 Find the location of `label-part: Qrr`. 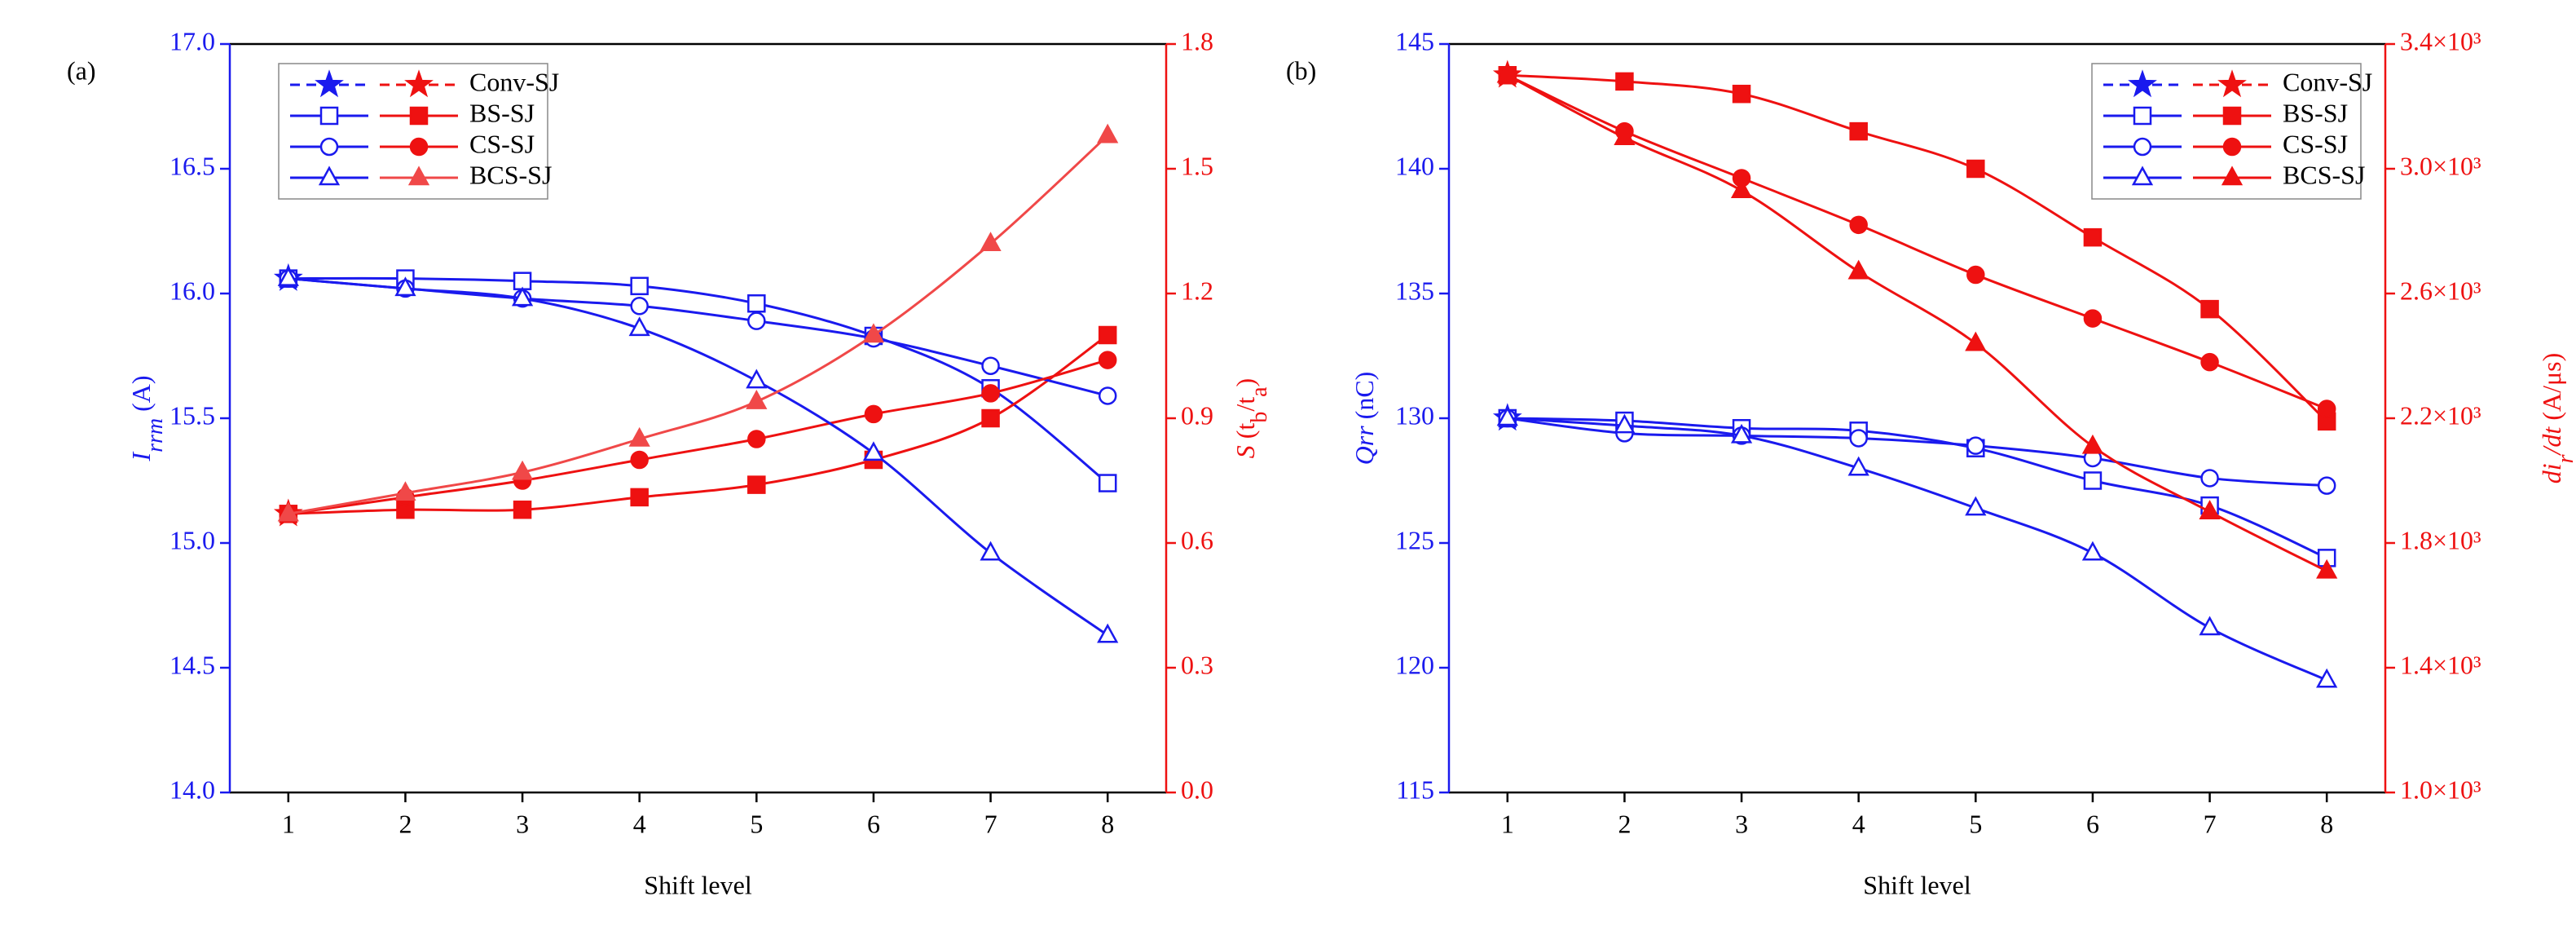

label-part: Qrr is located at coordinates (1364, 446).